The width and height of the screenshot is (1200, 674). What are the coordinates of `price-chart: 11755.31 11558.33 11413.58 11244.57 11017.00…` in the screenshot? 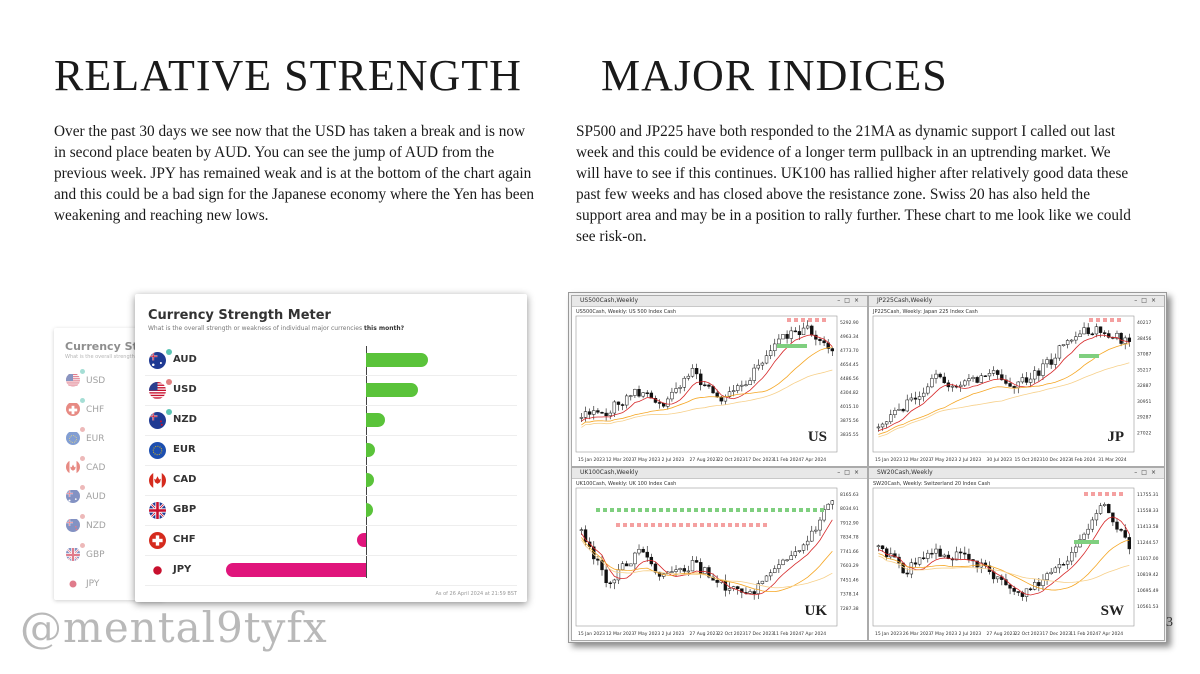 It's located at (1016, 554).